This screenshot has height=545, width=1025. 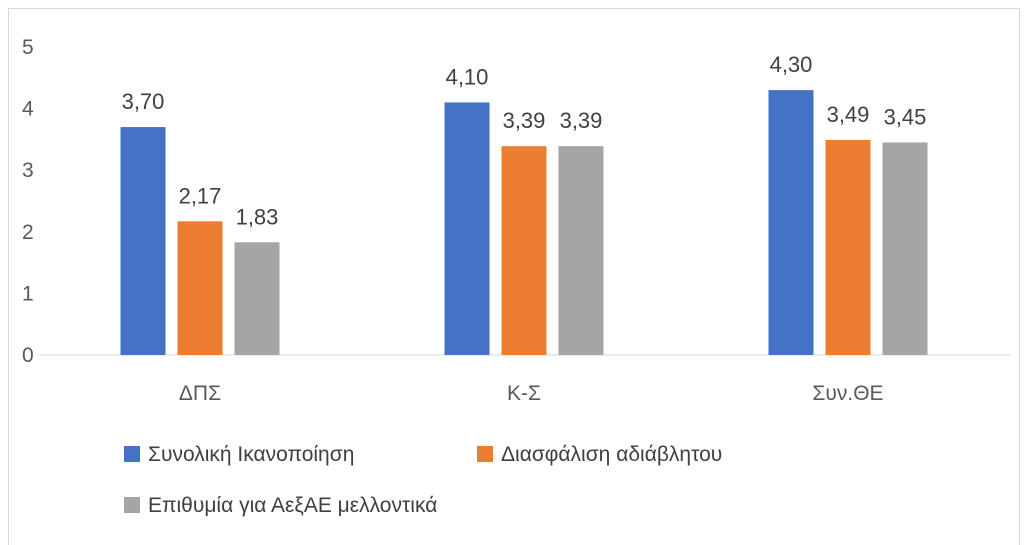 What do you see at coordinates (28, 355) in the screenshot?
I see `y-tick-label: 0` at bounding box center [28, 355].